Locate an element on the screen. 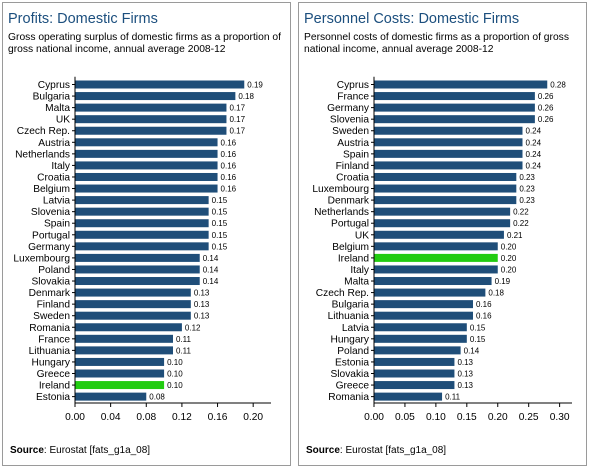  category-label: Ireland is located at coordinates (353, 258).